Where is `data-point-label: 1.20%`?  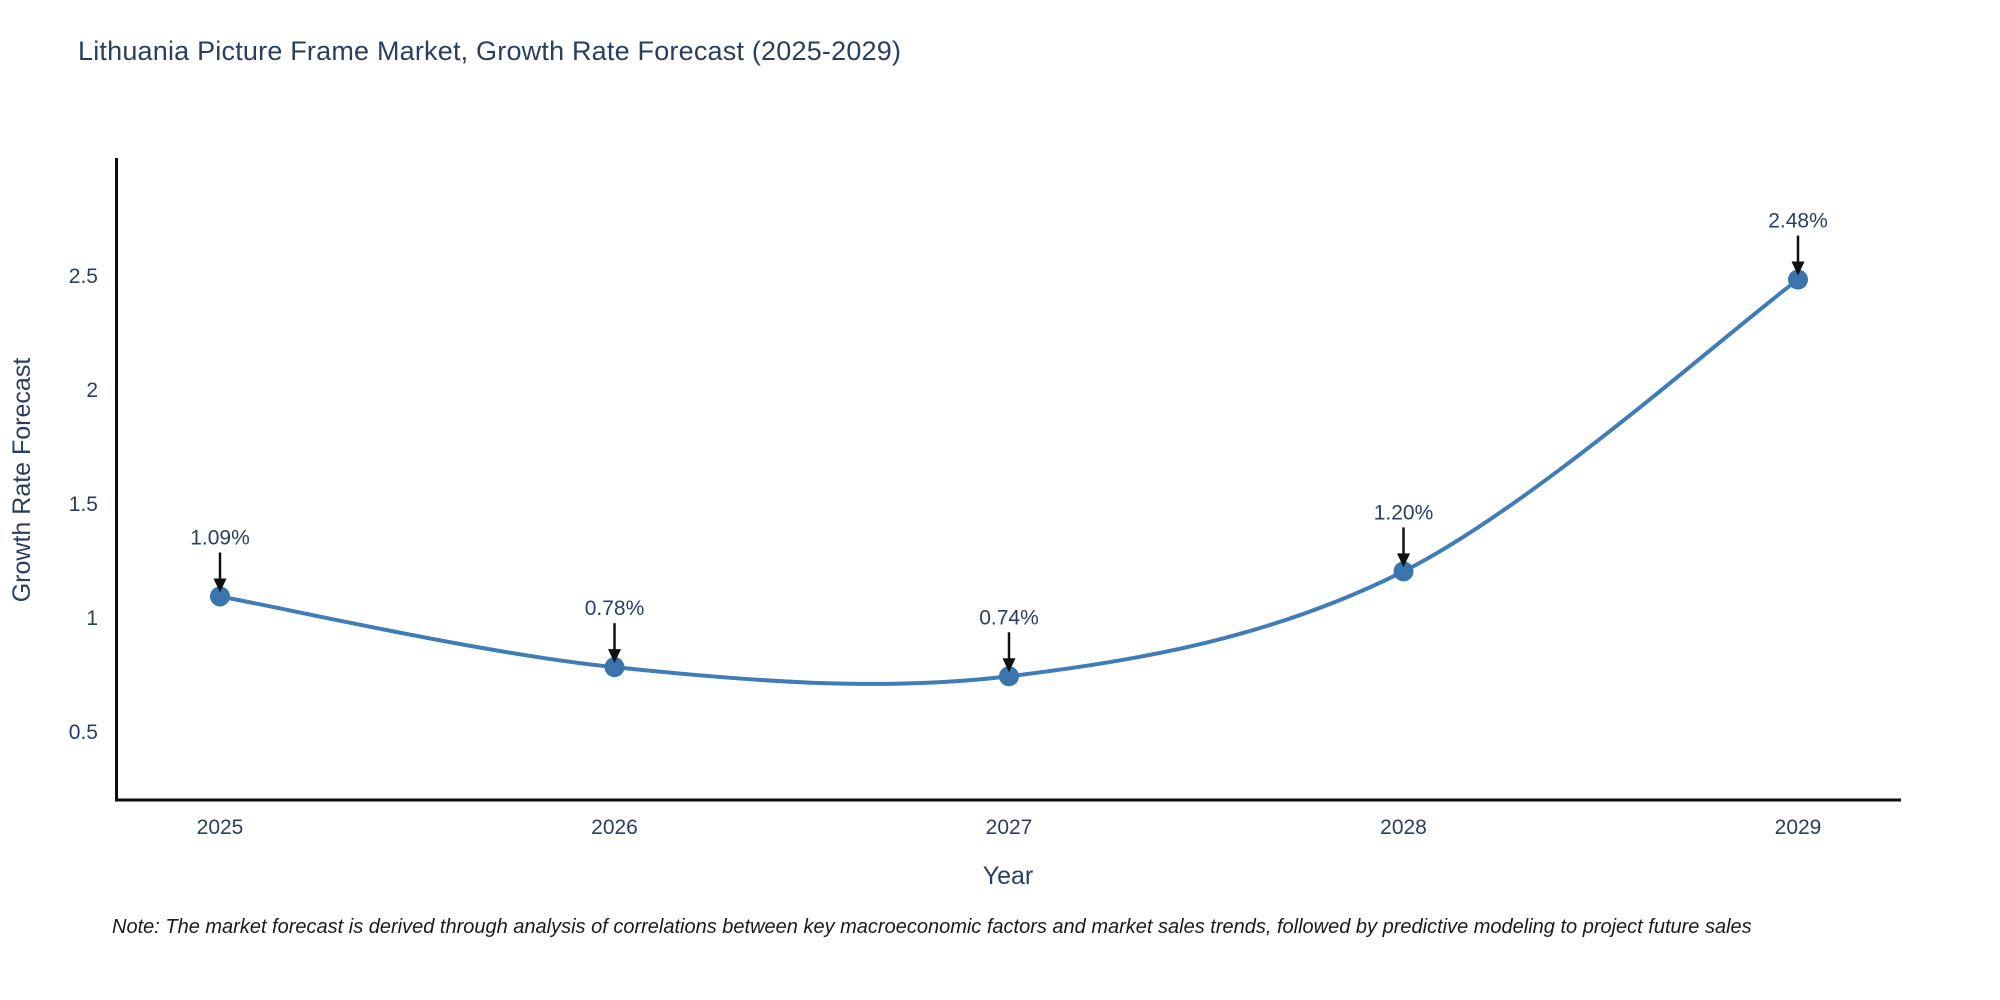
data-point-label: 1.20% is located at coordinates (1404, 512).